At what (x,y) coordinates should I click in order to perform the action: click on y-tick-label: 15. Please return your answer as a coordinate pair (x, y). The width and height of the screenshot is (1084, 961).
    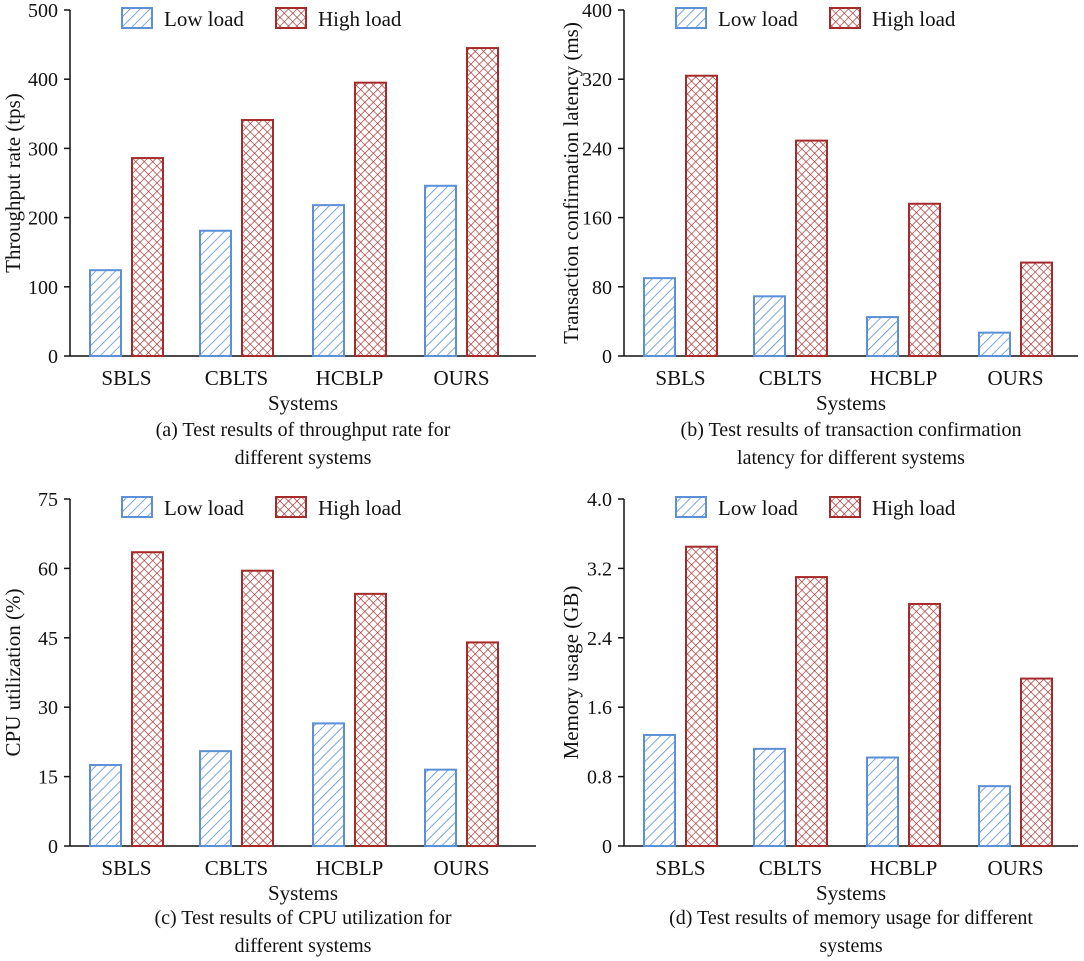
    Looking at the image, I should click on (48, 778).